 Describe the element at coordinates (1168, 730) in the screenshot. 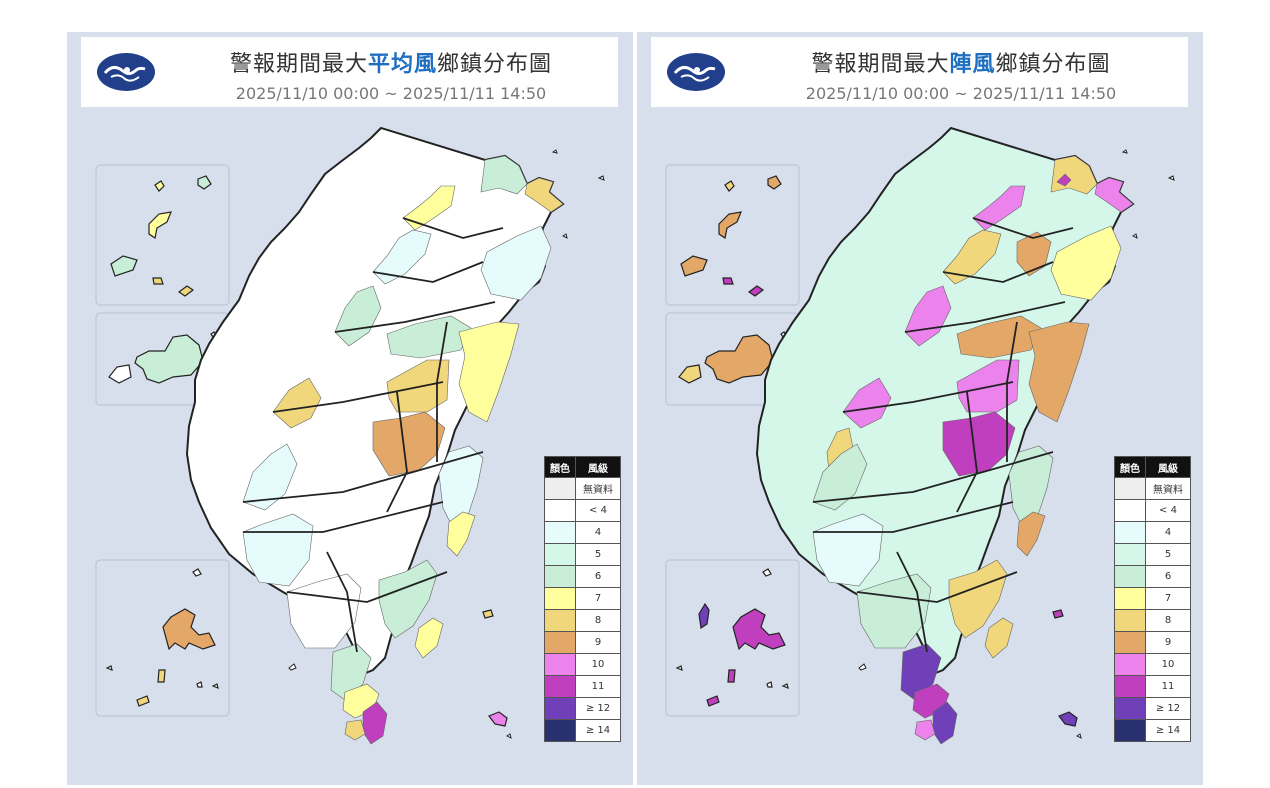

I see `legend-label: ≥ 14` at that location.